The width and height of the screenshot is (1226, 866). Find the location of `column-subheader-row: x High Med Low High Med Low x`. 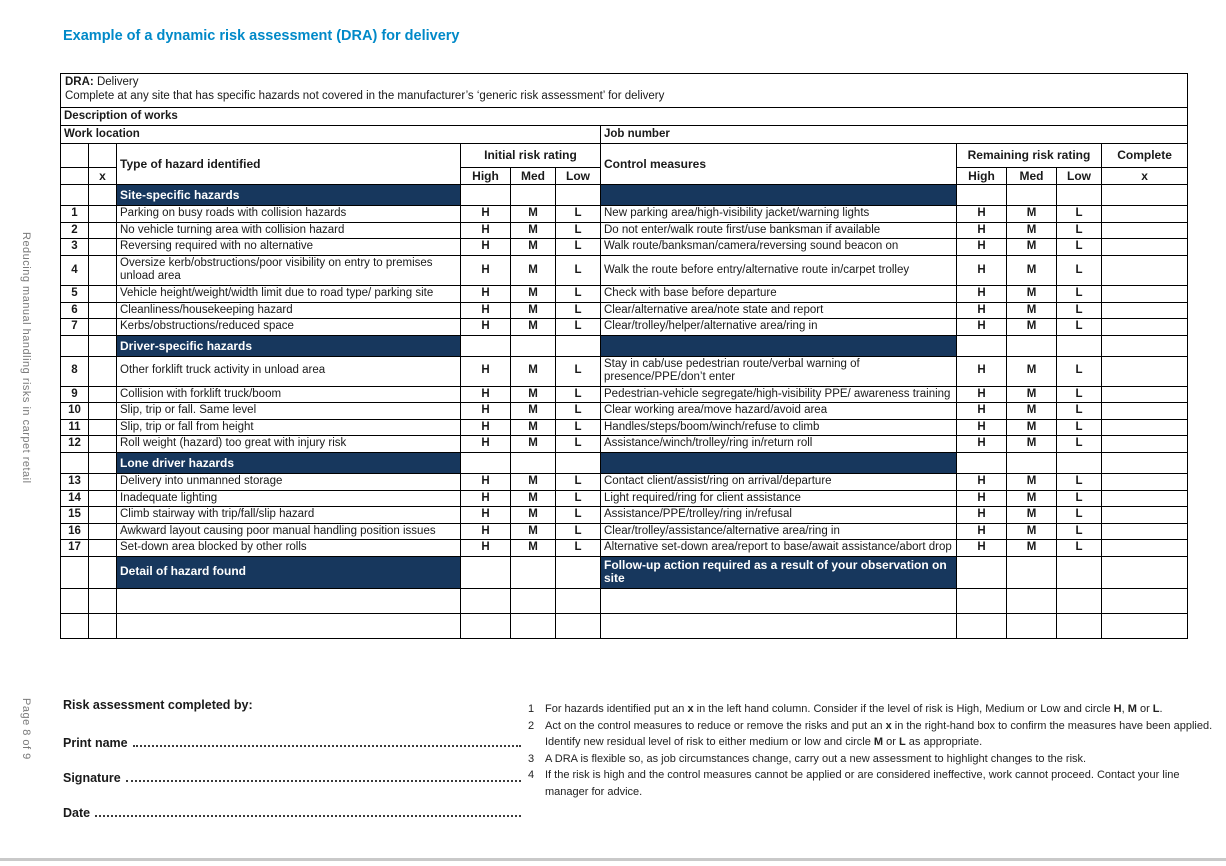

column-subheader-row: x High Med Low High Med Low x is located at coordinates (624, 176).